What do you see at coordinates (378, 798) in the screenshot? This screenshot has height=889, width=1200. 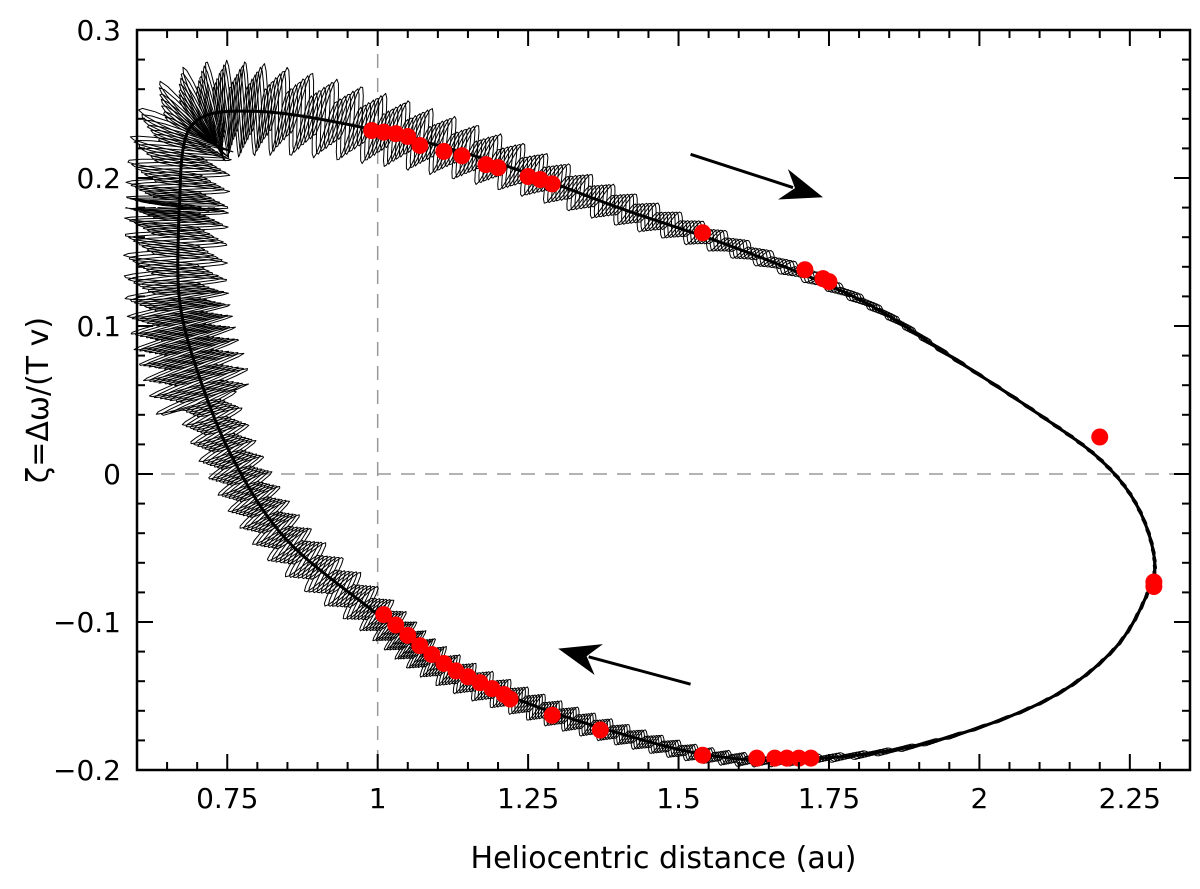 I see `x-tick-label: 1` at bounding box center [378, 798].